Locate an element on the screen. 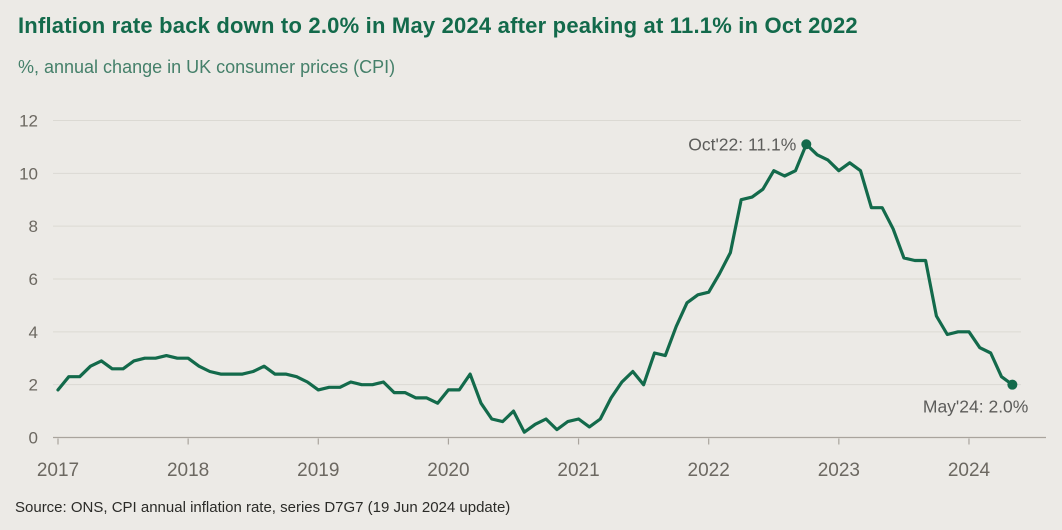  y-axis-tick-label: 4 is located at coordinates (33, 332).